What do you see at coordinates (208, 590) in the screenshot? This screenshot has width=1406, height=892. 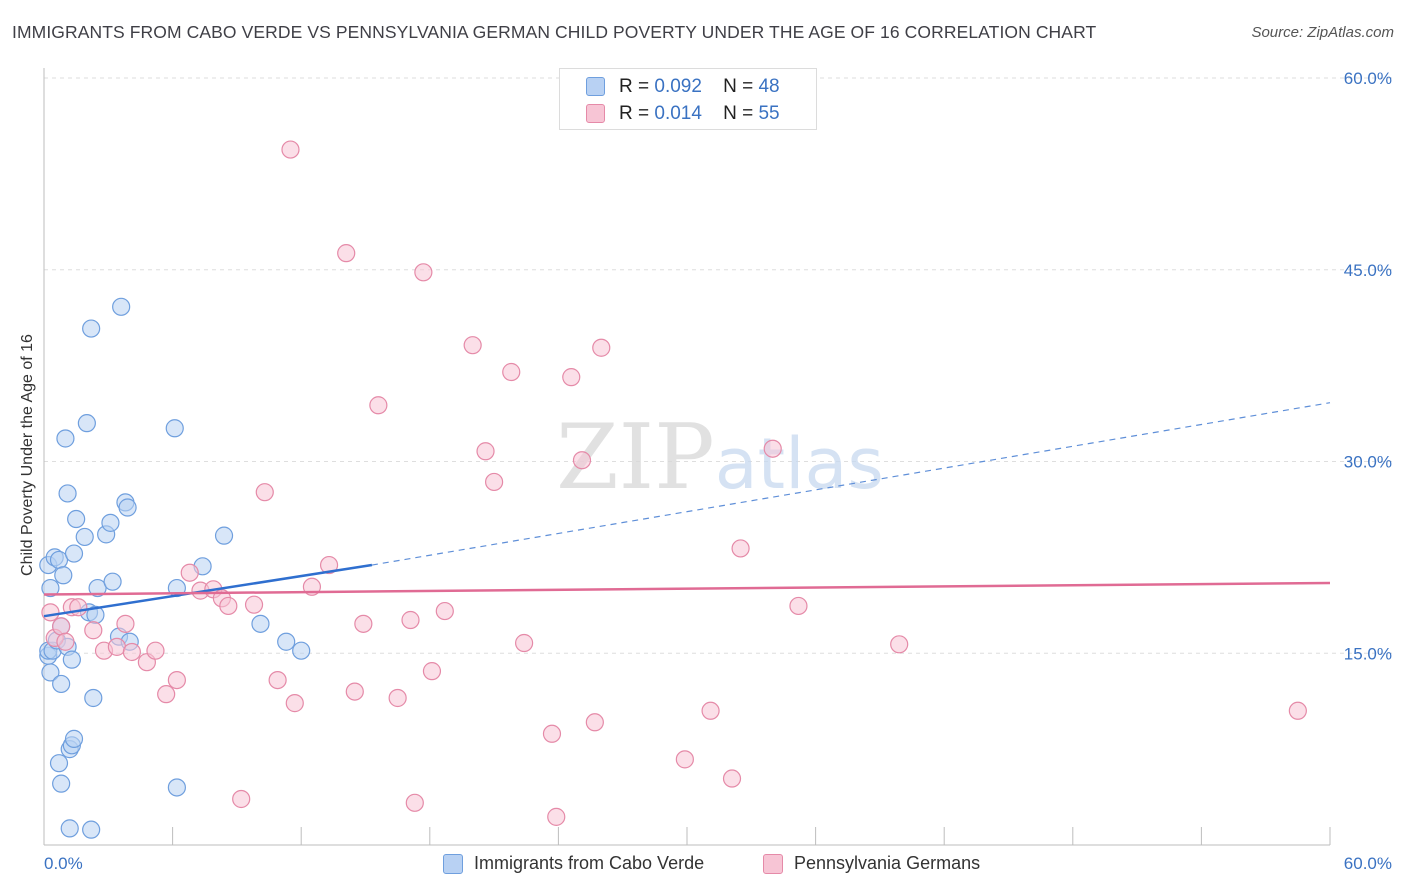 I see `cabo-verde-trend-line` at bounding box center [208, 590].